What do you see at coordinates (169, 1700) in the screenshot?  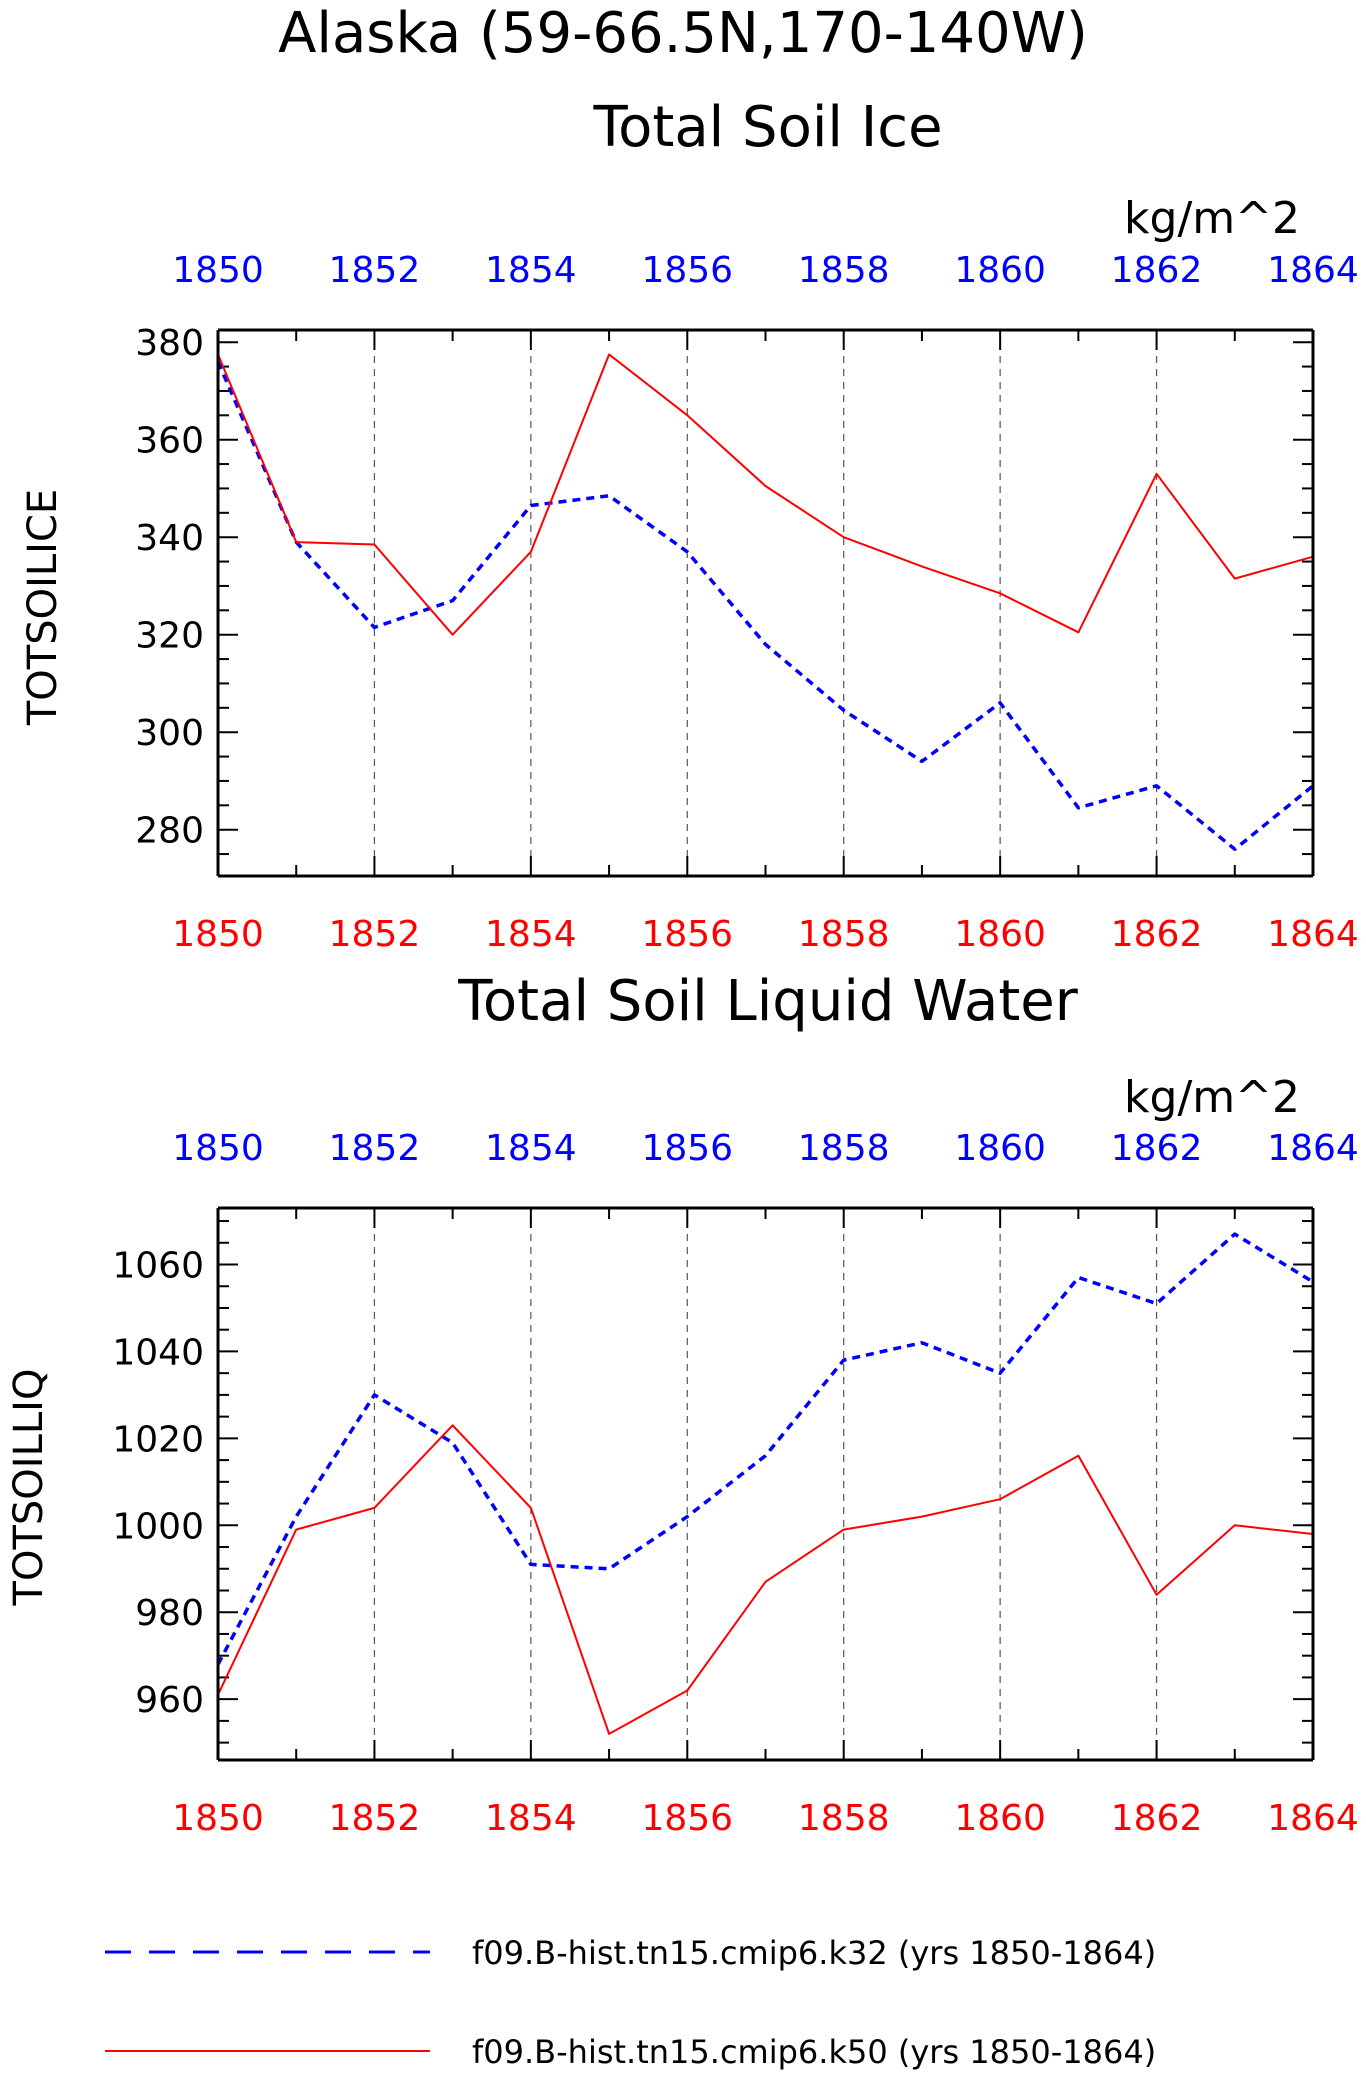 I see `y-tick-label: 960` at bounding box center [169, 1700].